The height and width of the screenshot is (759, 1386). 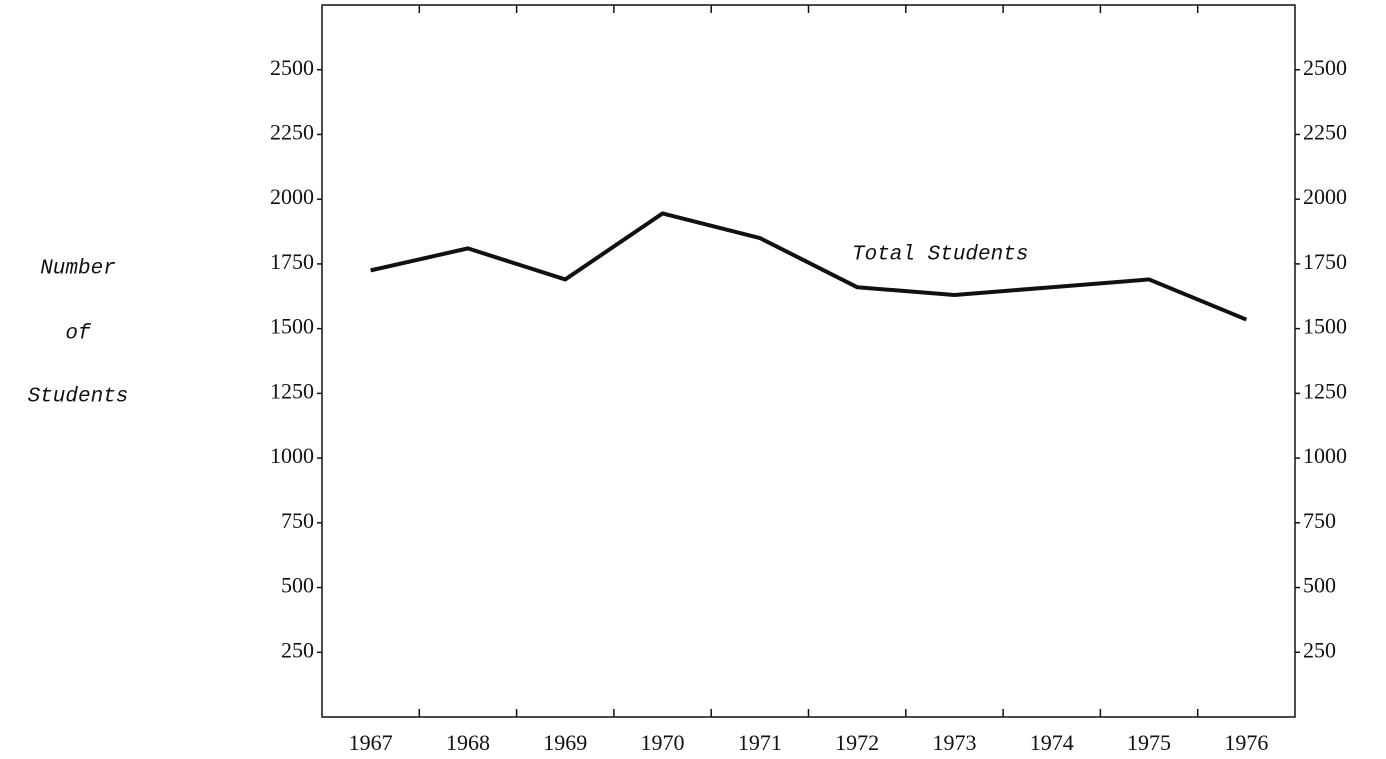 What do you see at coordinates (1052, 742) in the screenshot?
I see `x-tick-label: 1974` at bounding box center [1052, 742].